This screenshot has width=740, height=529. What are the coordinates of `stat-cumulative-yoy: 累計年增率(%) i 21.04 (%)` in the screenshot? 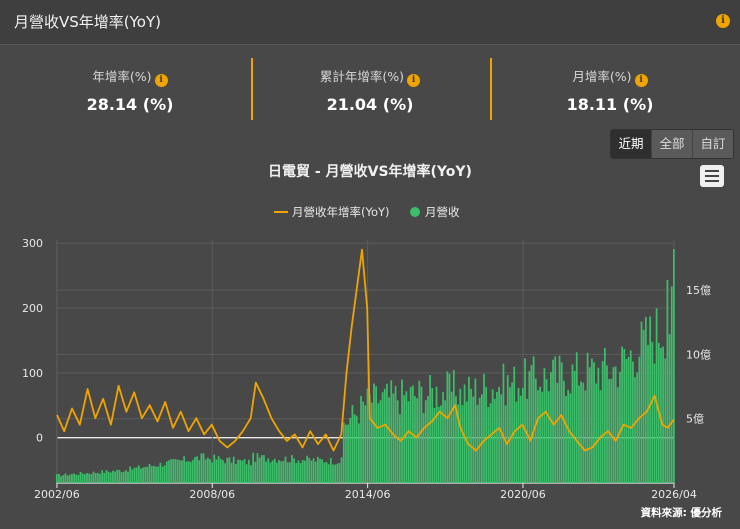 It's located at (370, 89).